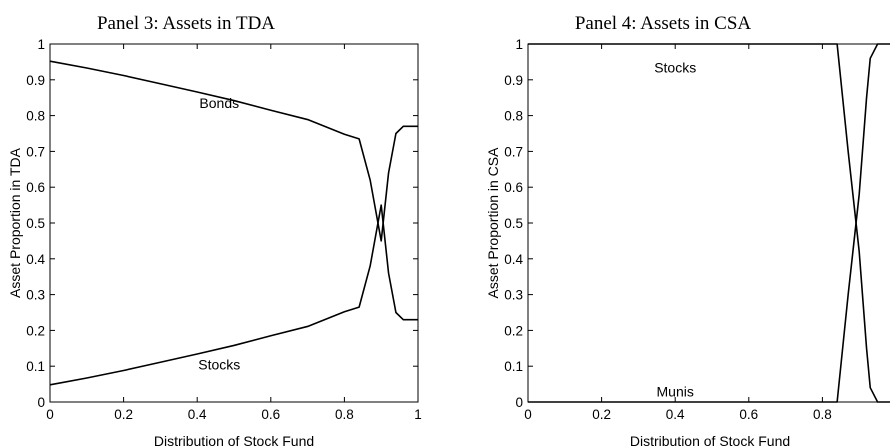  Describe the element at coordinates (418, 414) in the screenshot. I see `panel-3-x-tick-label: 1` at that location.